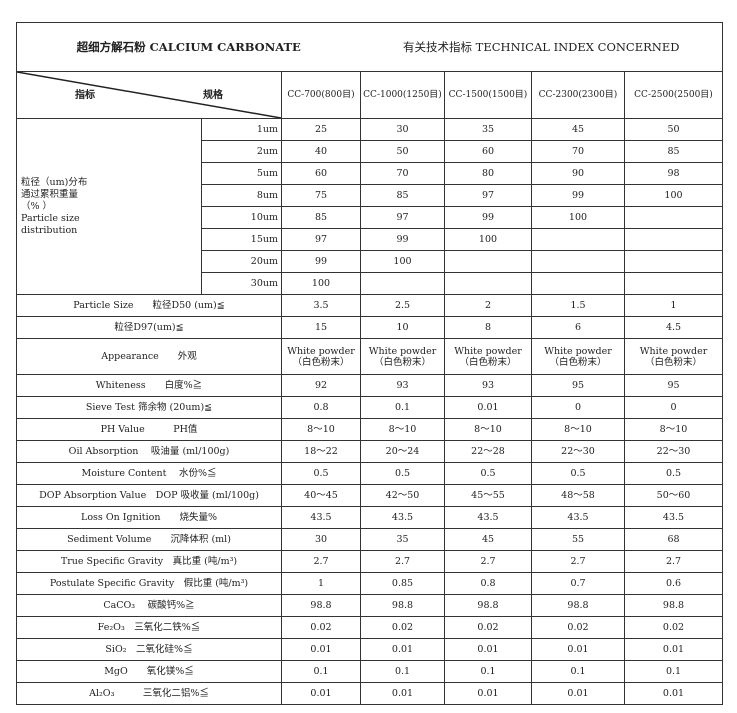 Image resolution: width=737 pixels, height=713 pixels. Describe the element at coordinates (188, 47) in the screenshot. I see `product-title: 超细方解石粉 CALCIUM CARBONATE` at that location.